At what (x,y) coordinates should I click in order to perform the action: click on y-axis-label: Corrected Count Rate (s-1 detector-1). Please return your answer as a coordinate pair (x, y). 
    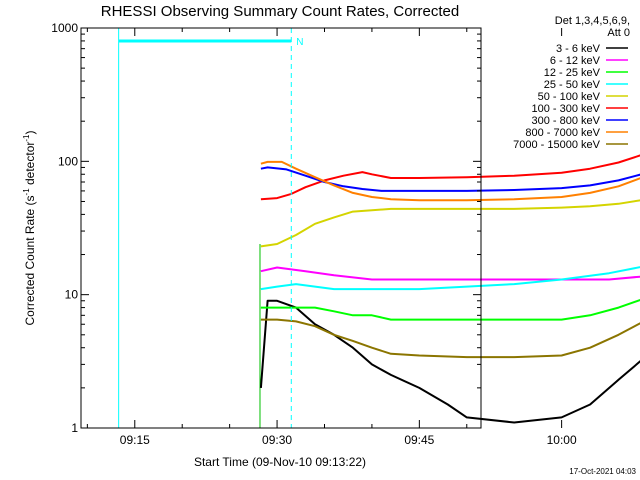
    Looking at the image, I should click on (29, 227).